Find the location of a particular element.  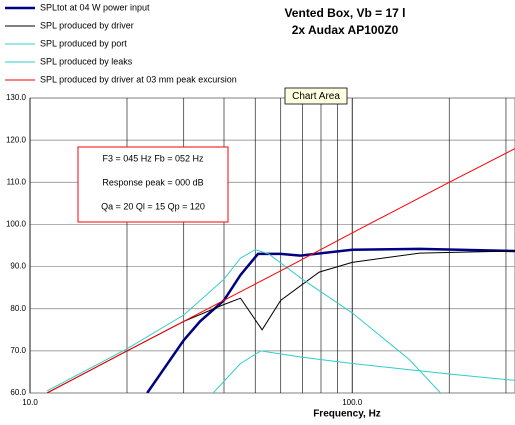

tooltip-box is located at coordinates (316, 96).